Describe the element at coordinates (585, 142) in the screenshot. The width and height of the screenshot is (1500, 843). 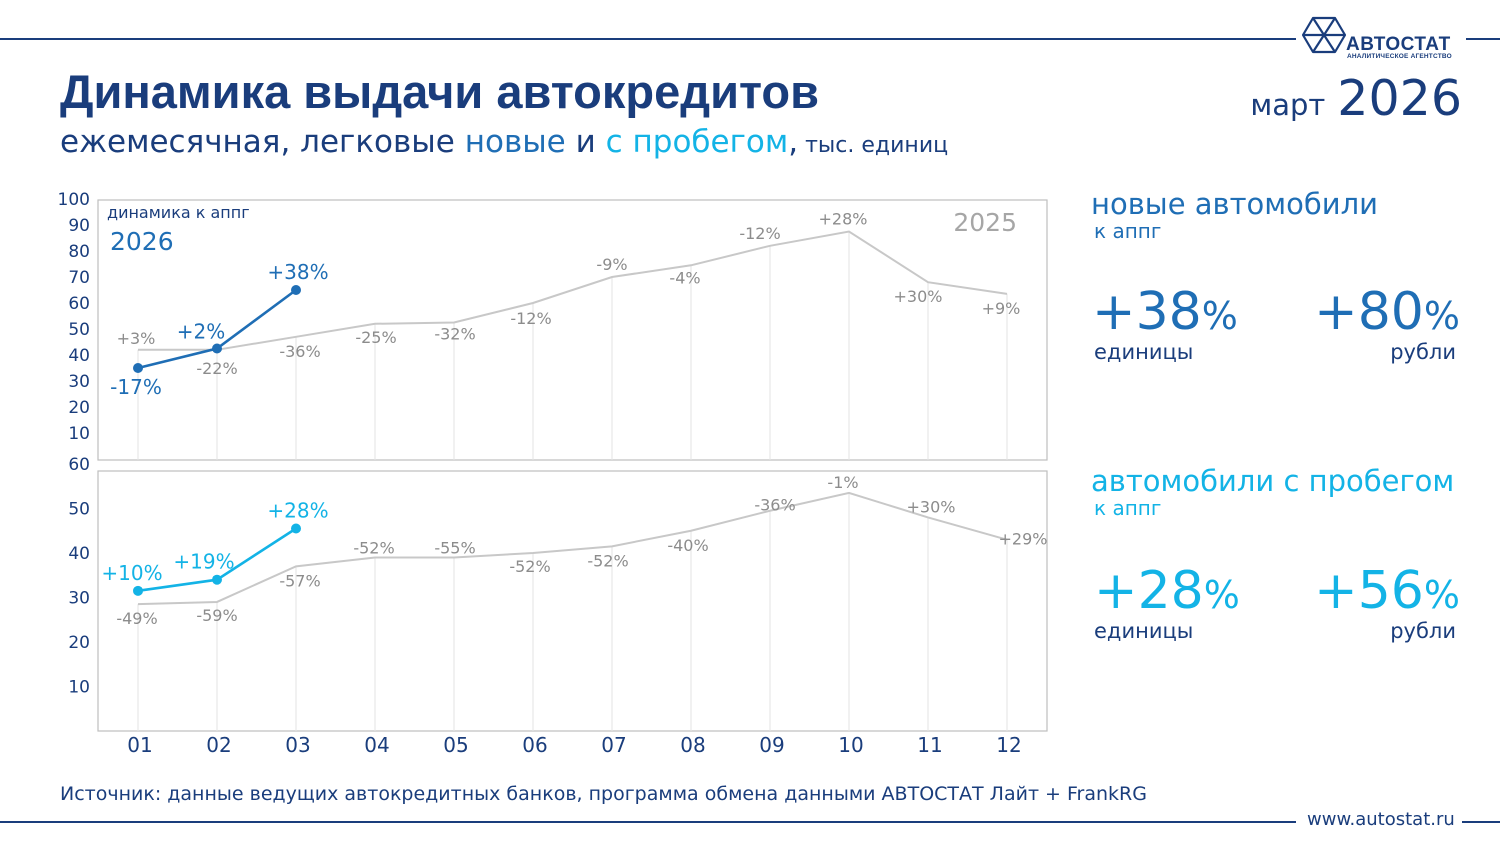
I see `subtitle-mid: и` at that location.